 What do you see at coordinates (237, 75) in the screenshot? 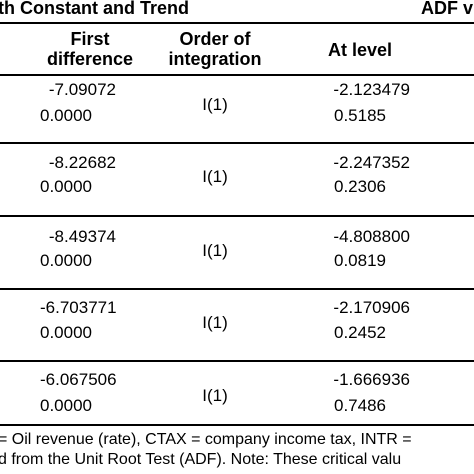
I see `header-bottom-rule` at bounding box center [237, 75].